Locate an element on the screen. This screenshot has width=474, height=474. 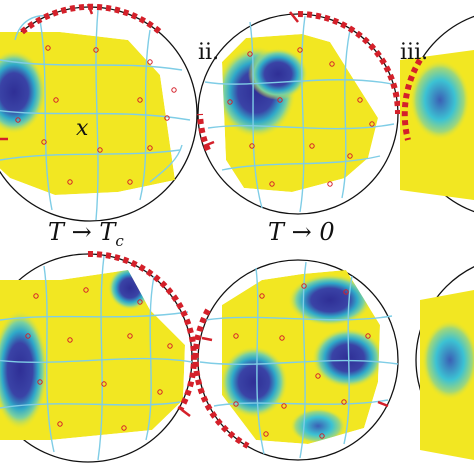
row-label-right: T → 0 is located at coordinates (301, 232).